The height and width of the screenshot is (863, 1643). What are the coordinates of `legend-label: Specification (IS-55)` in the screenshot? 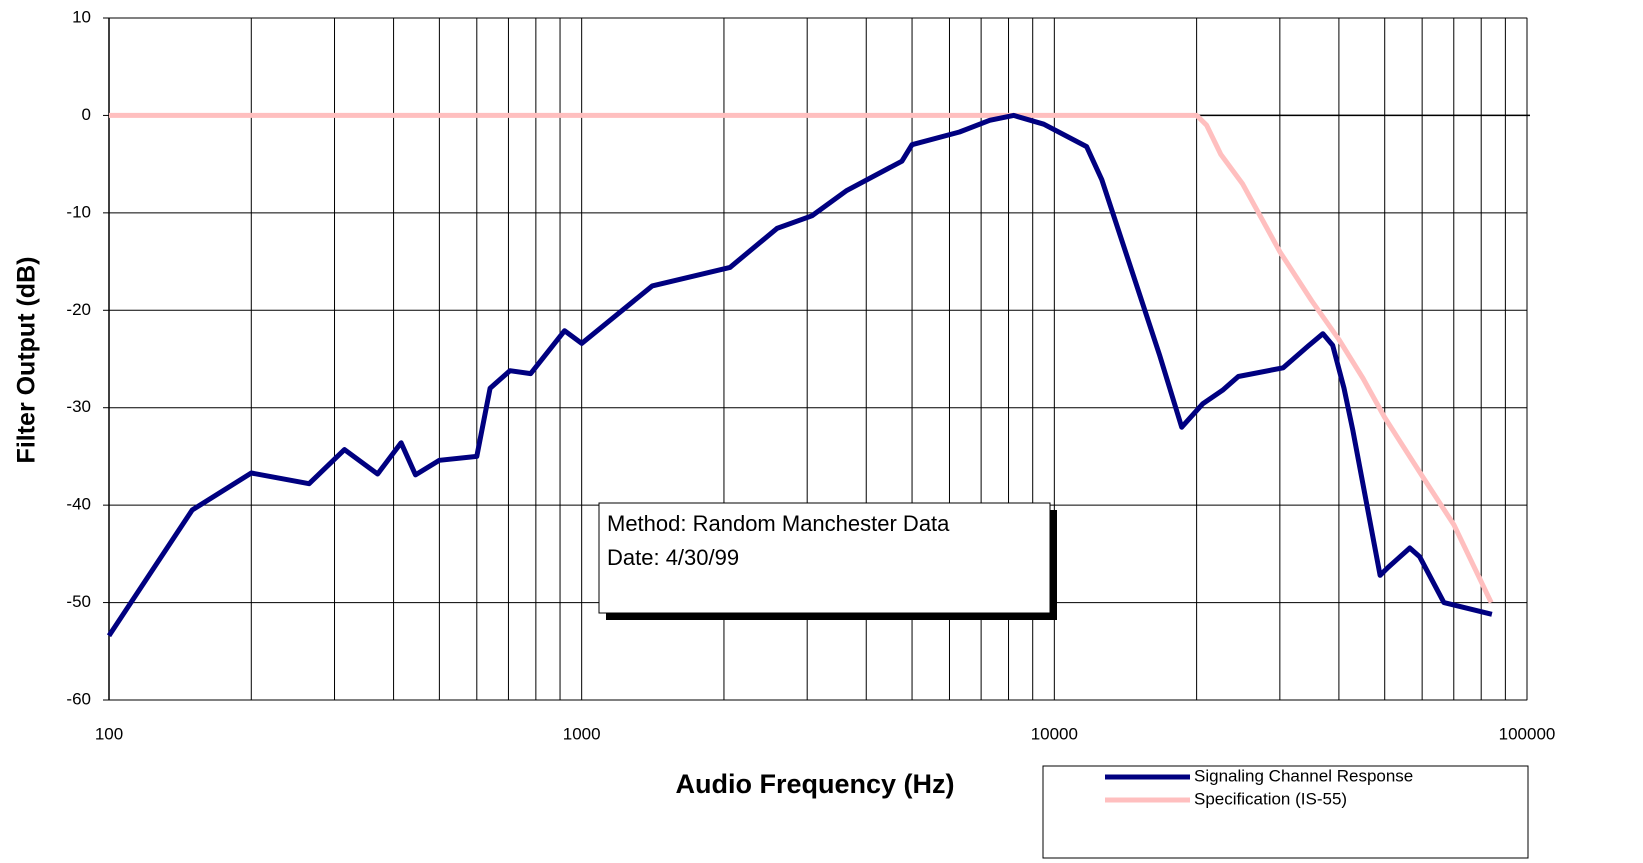 It's located at (1270, 798).